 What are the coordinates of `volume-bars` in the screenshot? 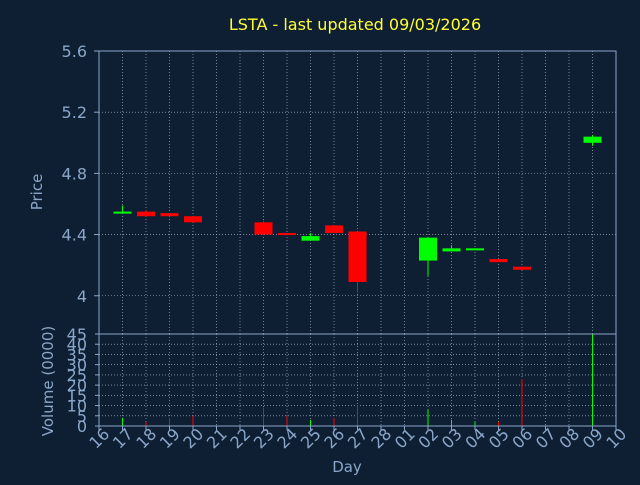 It's located at (357, 380).